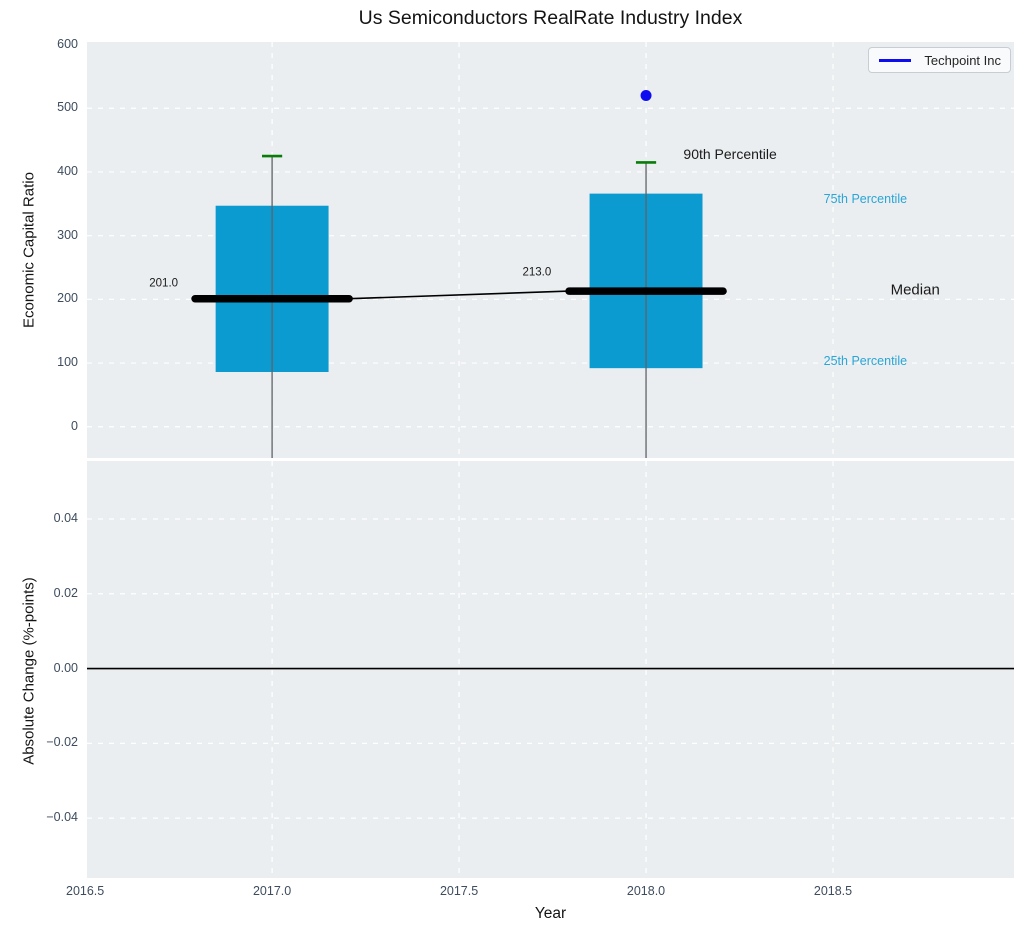 This screenshot has width=1025, height=940. I want to click on x-tick-label-2018-0: 2018.0, so click(646, 891).